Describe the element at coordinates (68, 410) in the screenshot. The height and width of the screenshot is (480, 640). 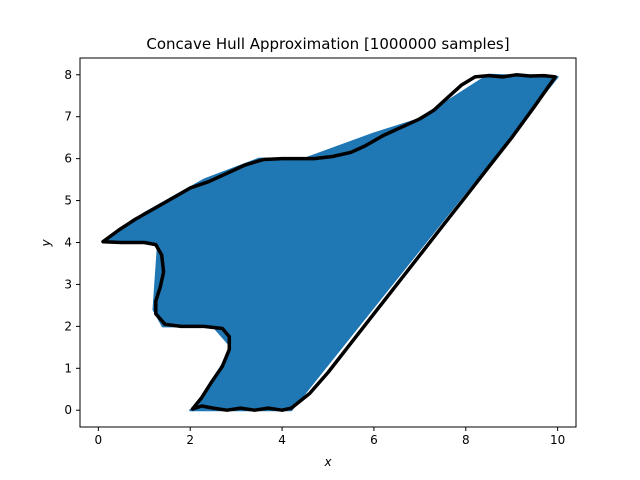
I see `y-tick-label: 0` at that location.